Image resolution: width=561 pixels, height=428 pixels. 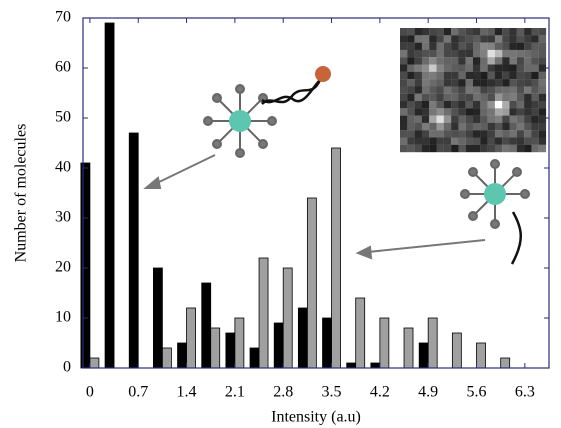 I want to click on x-tick-label: 4.2, so click(x=380, y=392).